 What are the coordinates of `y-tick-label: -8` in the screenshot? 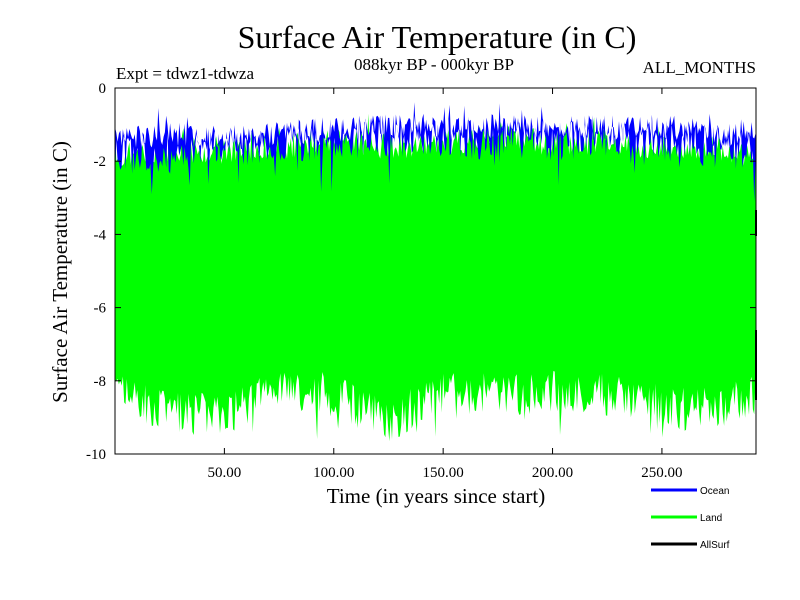 It's located at (100, 382).